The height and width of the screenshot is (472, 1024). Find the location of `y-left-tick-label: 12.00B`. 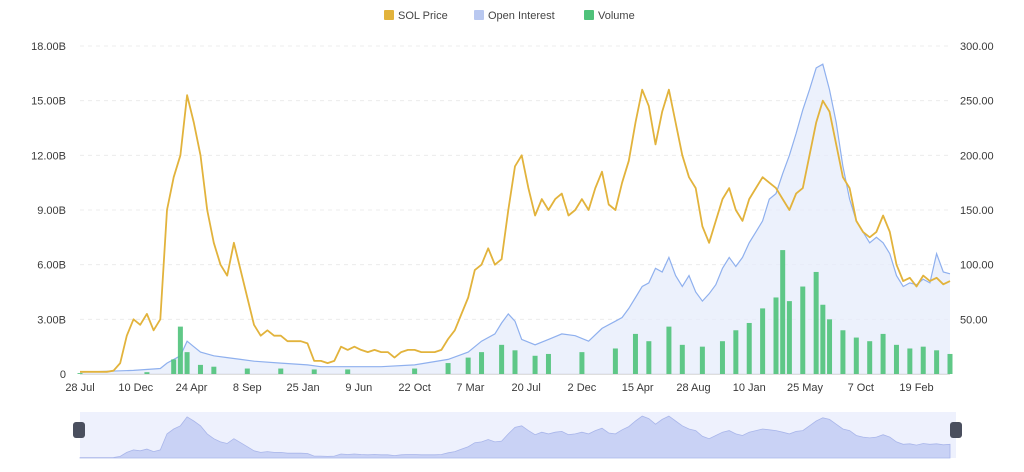

y-left-tick-label: 12.00B is located at coordinates (48, 156).